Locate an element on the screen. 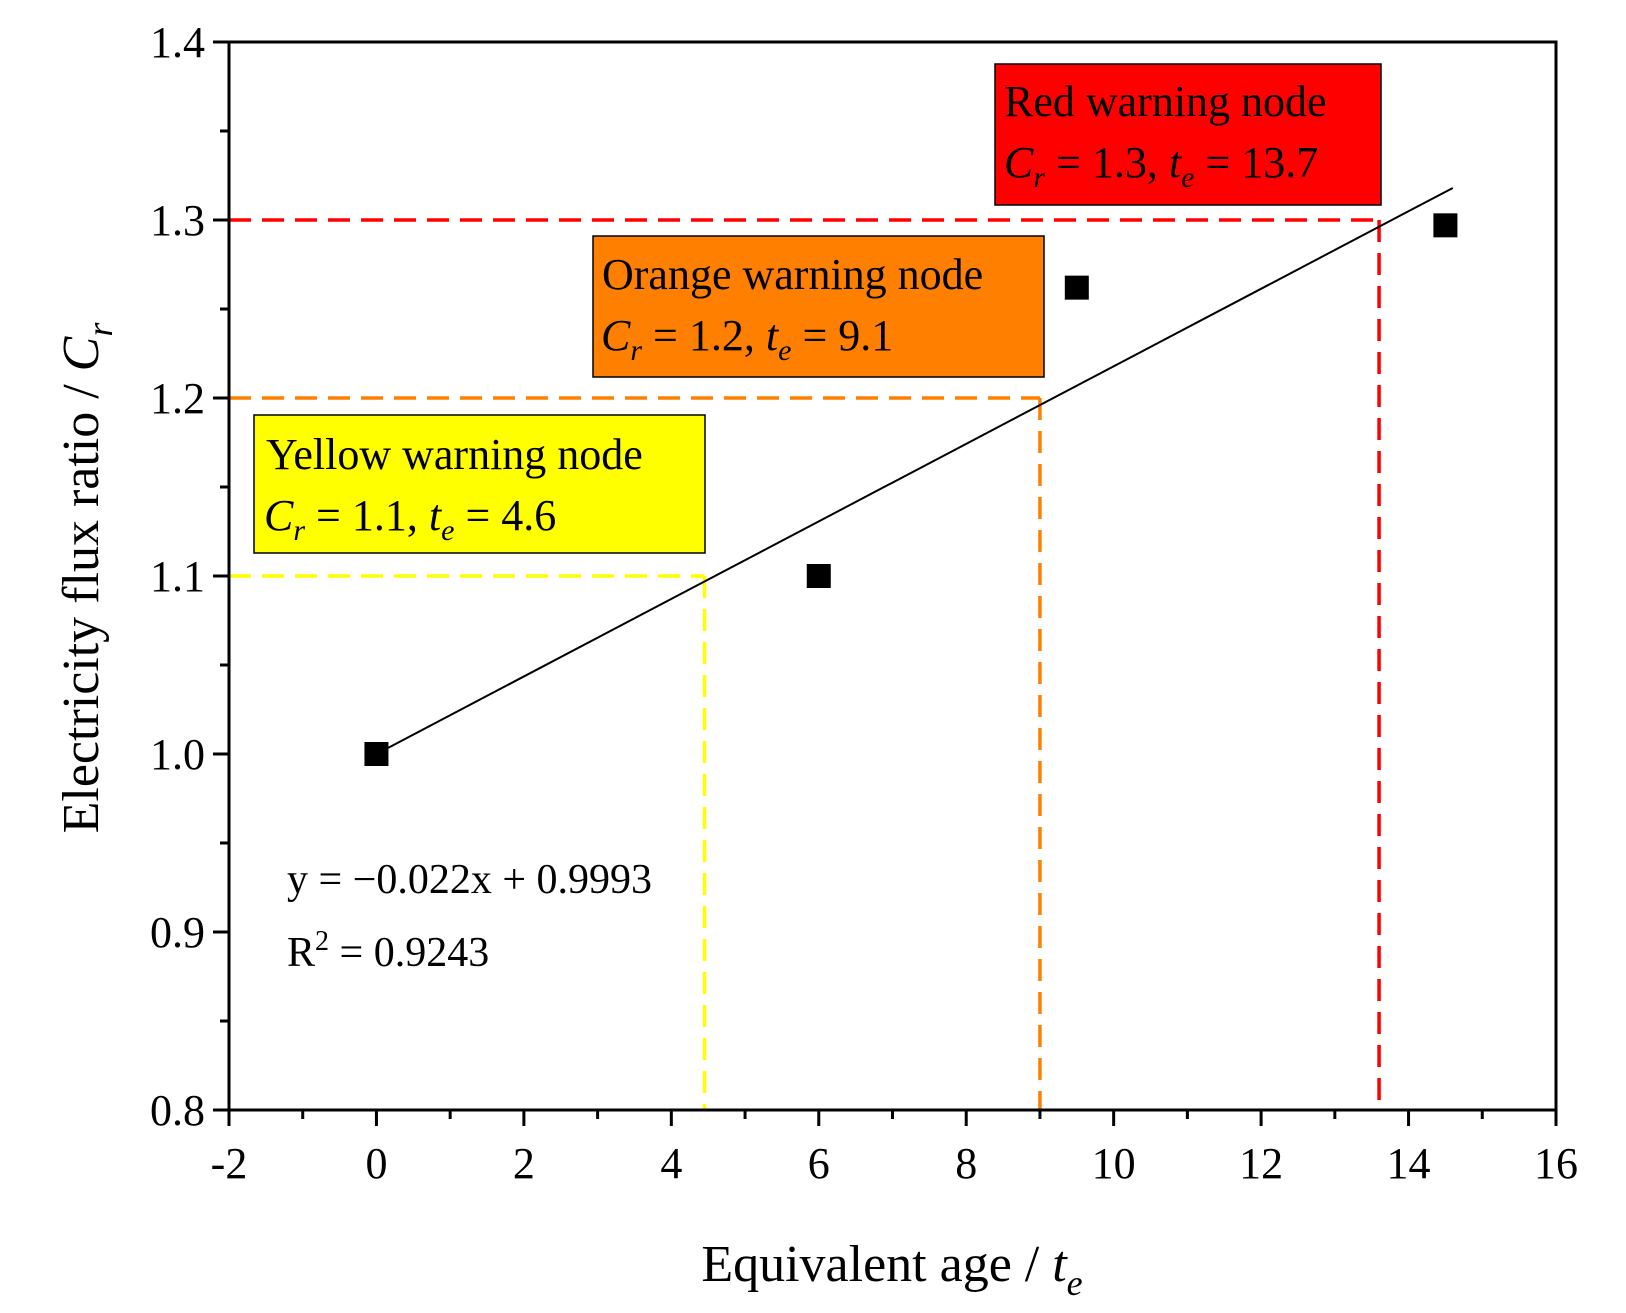 The height and width of the screenshot is (1313, 1626). x-axis-title: Equivalent age / te is located at coordinates (891, 1269).